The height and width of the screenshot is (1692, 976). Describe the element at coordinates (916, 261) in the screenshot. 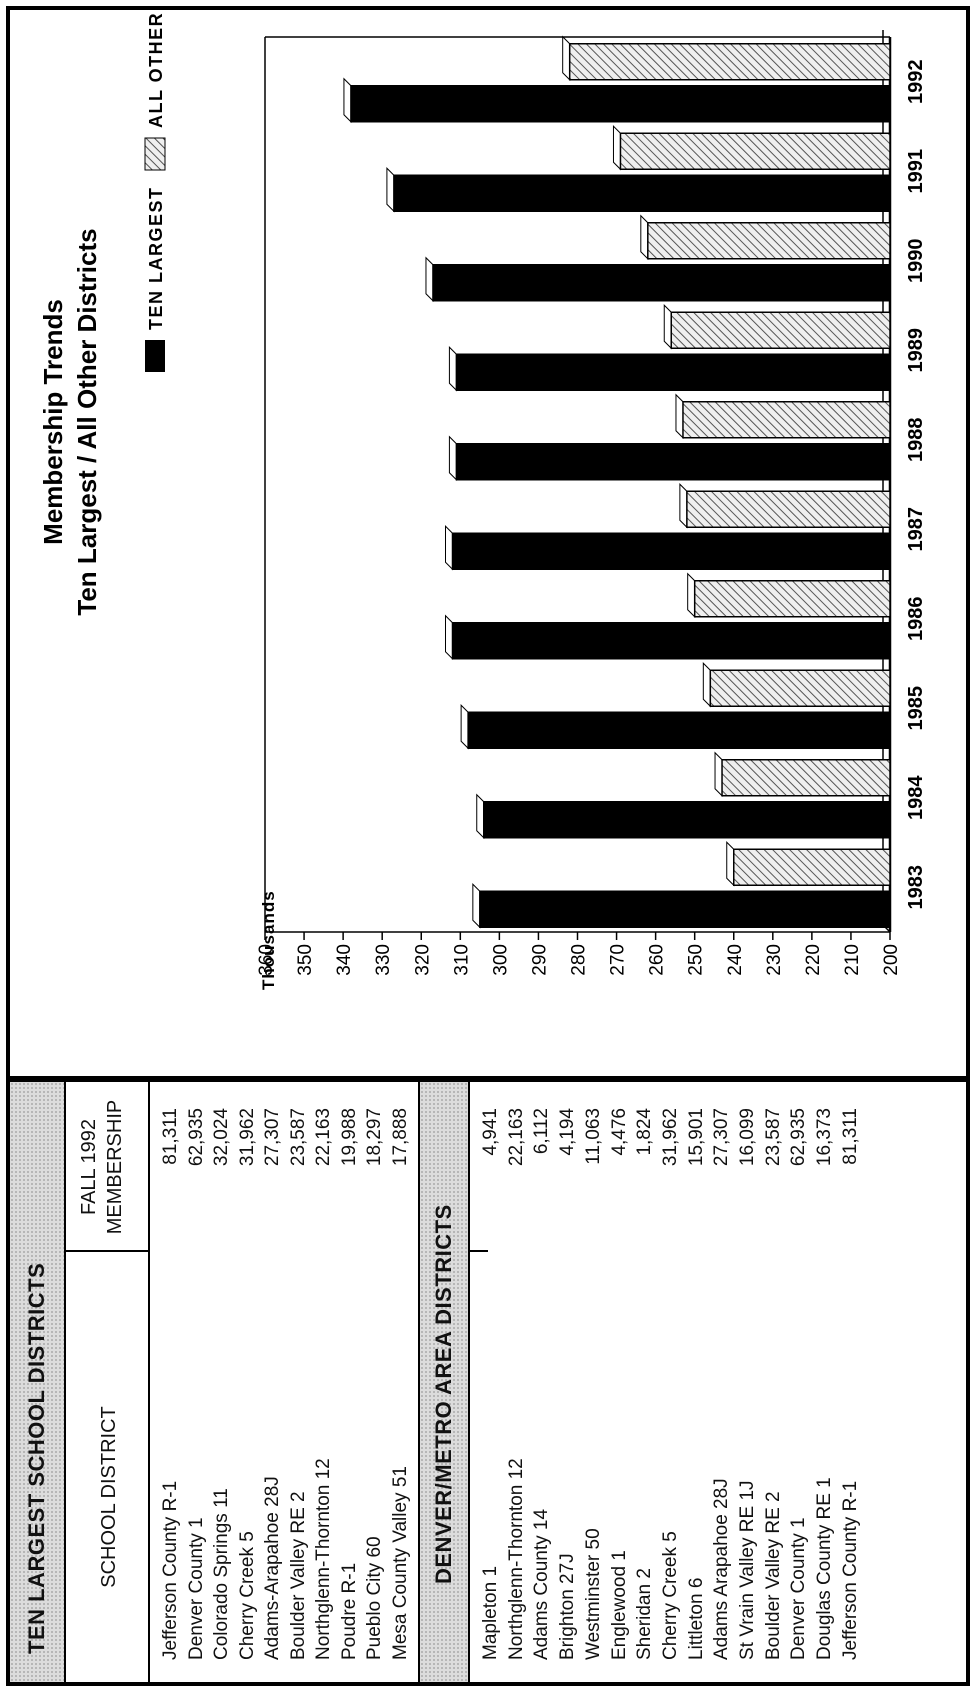

I see `x-tick-label: 1990` at that location.